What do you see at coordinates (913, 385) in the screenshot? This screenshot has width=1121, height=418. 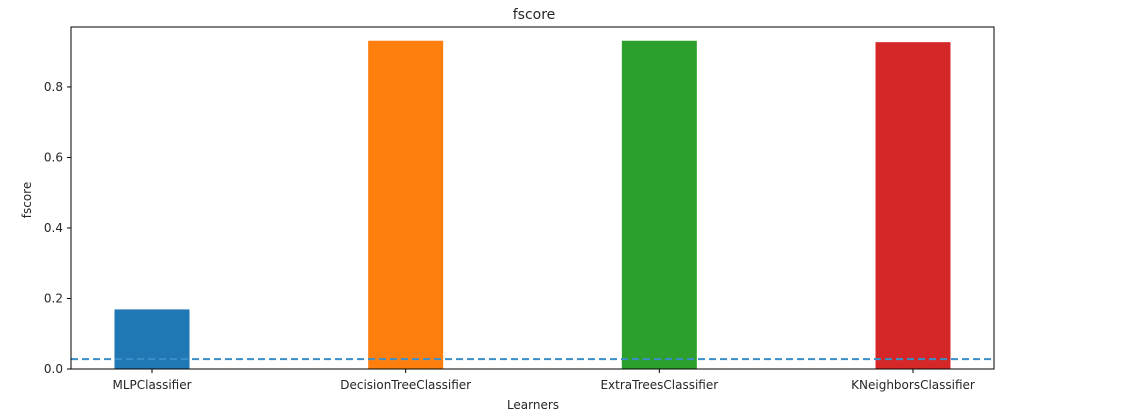 I see `x-tick-label: KNeighborsClassifier` at bounding box center [913, 385].